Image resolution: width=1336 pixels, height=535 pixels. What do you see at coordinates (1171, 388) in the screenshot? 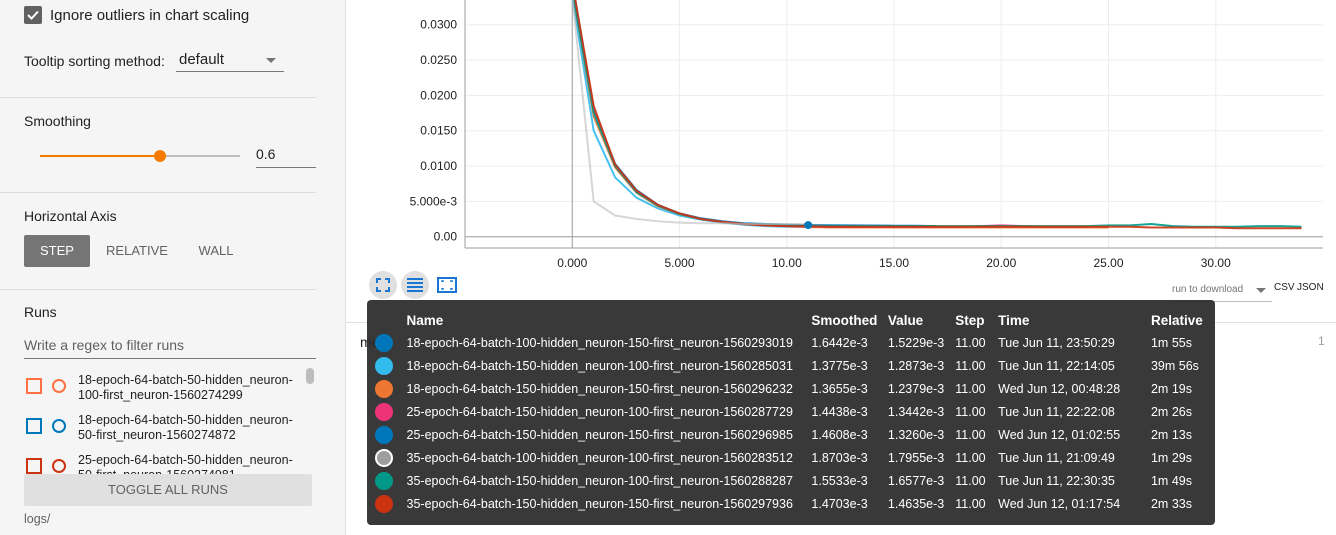
I see `tooltip-relative: 2m 19s` at bounding box center [1171, 388].